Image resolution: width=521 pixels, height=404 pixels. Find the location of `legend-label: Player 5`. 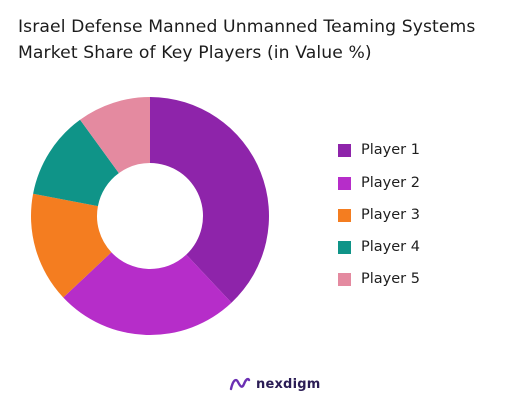

legend-label: Player 5 is located at coordinates (390, 279).